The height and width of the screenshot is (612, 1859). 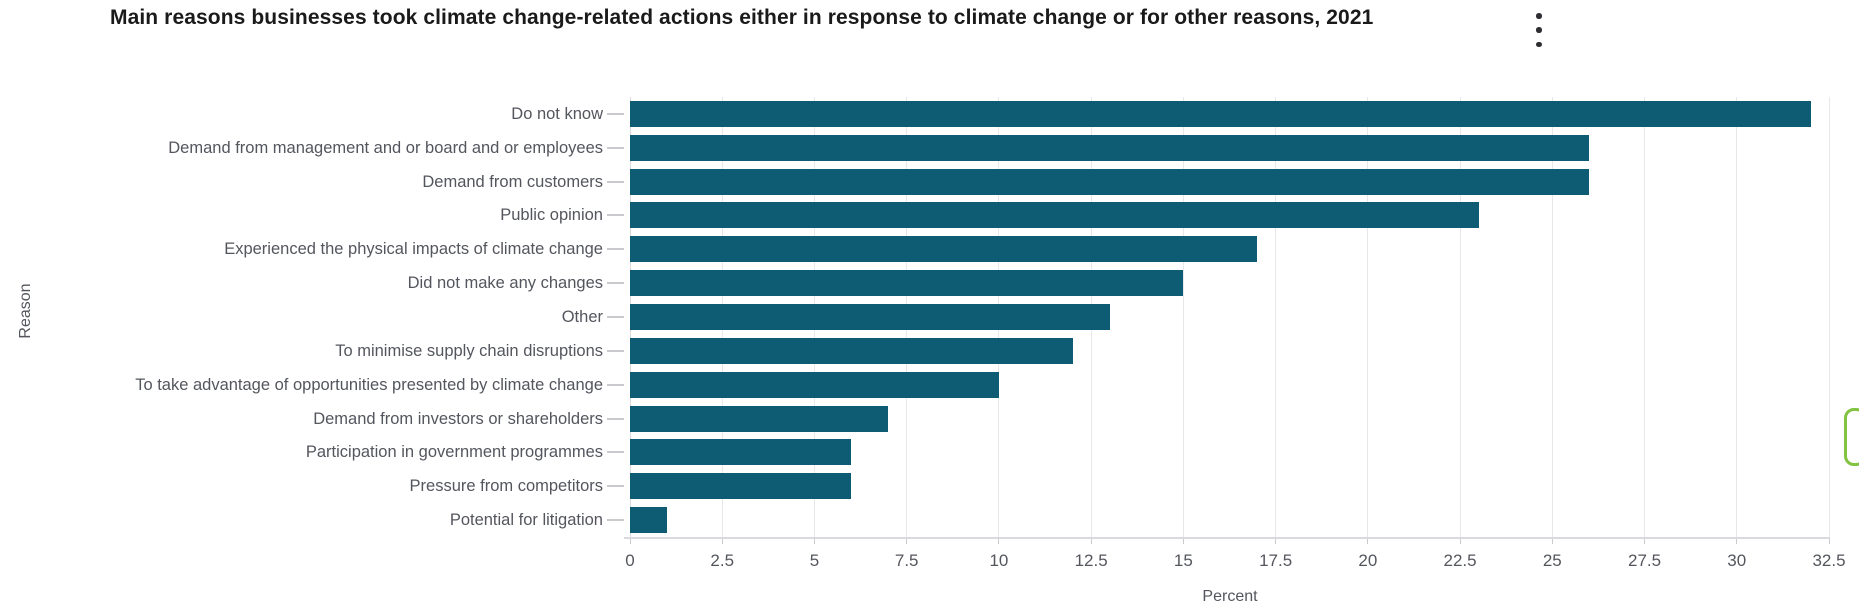 I want to click on x-tick-label: 2.5, so click(x=722, y=560).